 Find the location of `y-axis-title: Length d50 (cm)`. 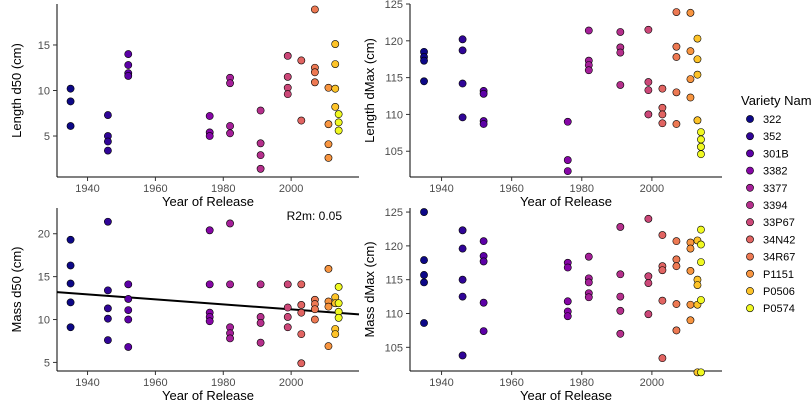

y-axis-title: Length d50 (cm) is located at coordinates (16, 90).